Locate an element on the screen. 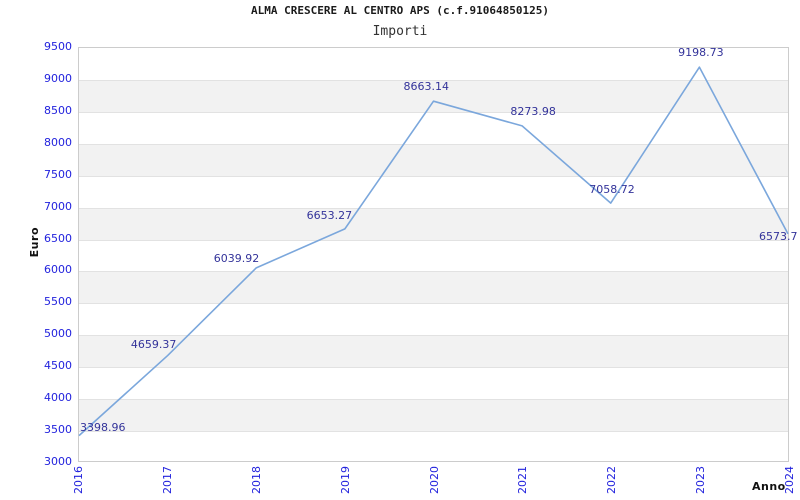 This screenshot has height=500, width=800. point-value-label: 6653.27 is located at coordinates (329, 215).